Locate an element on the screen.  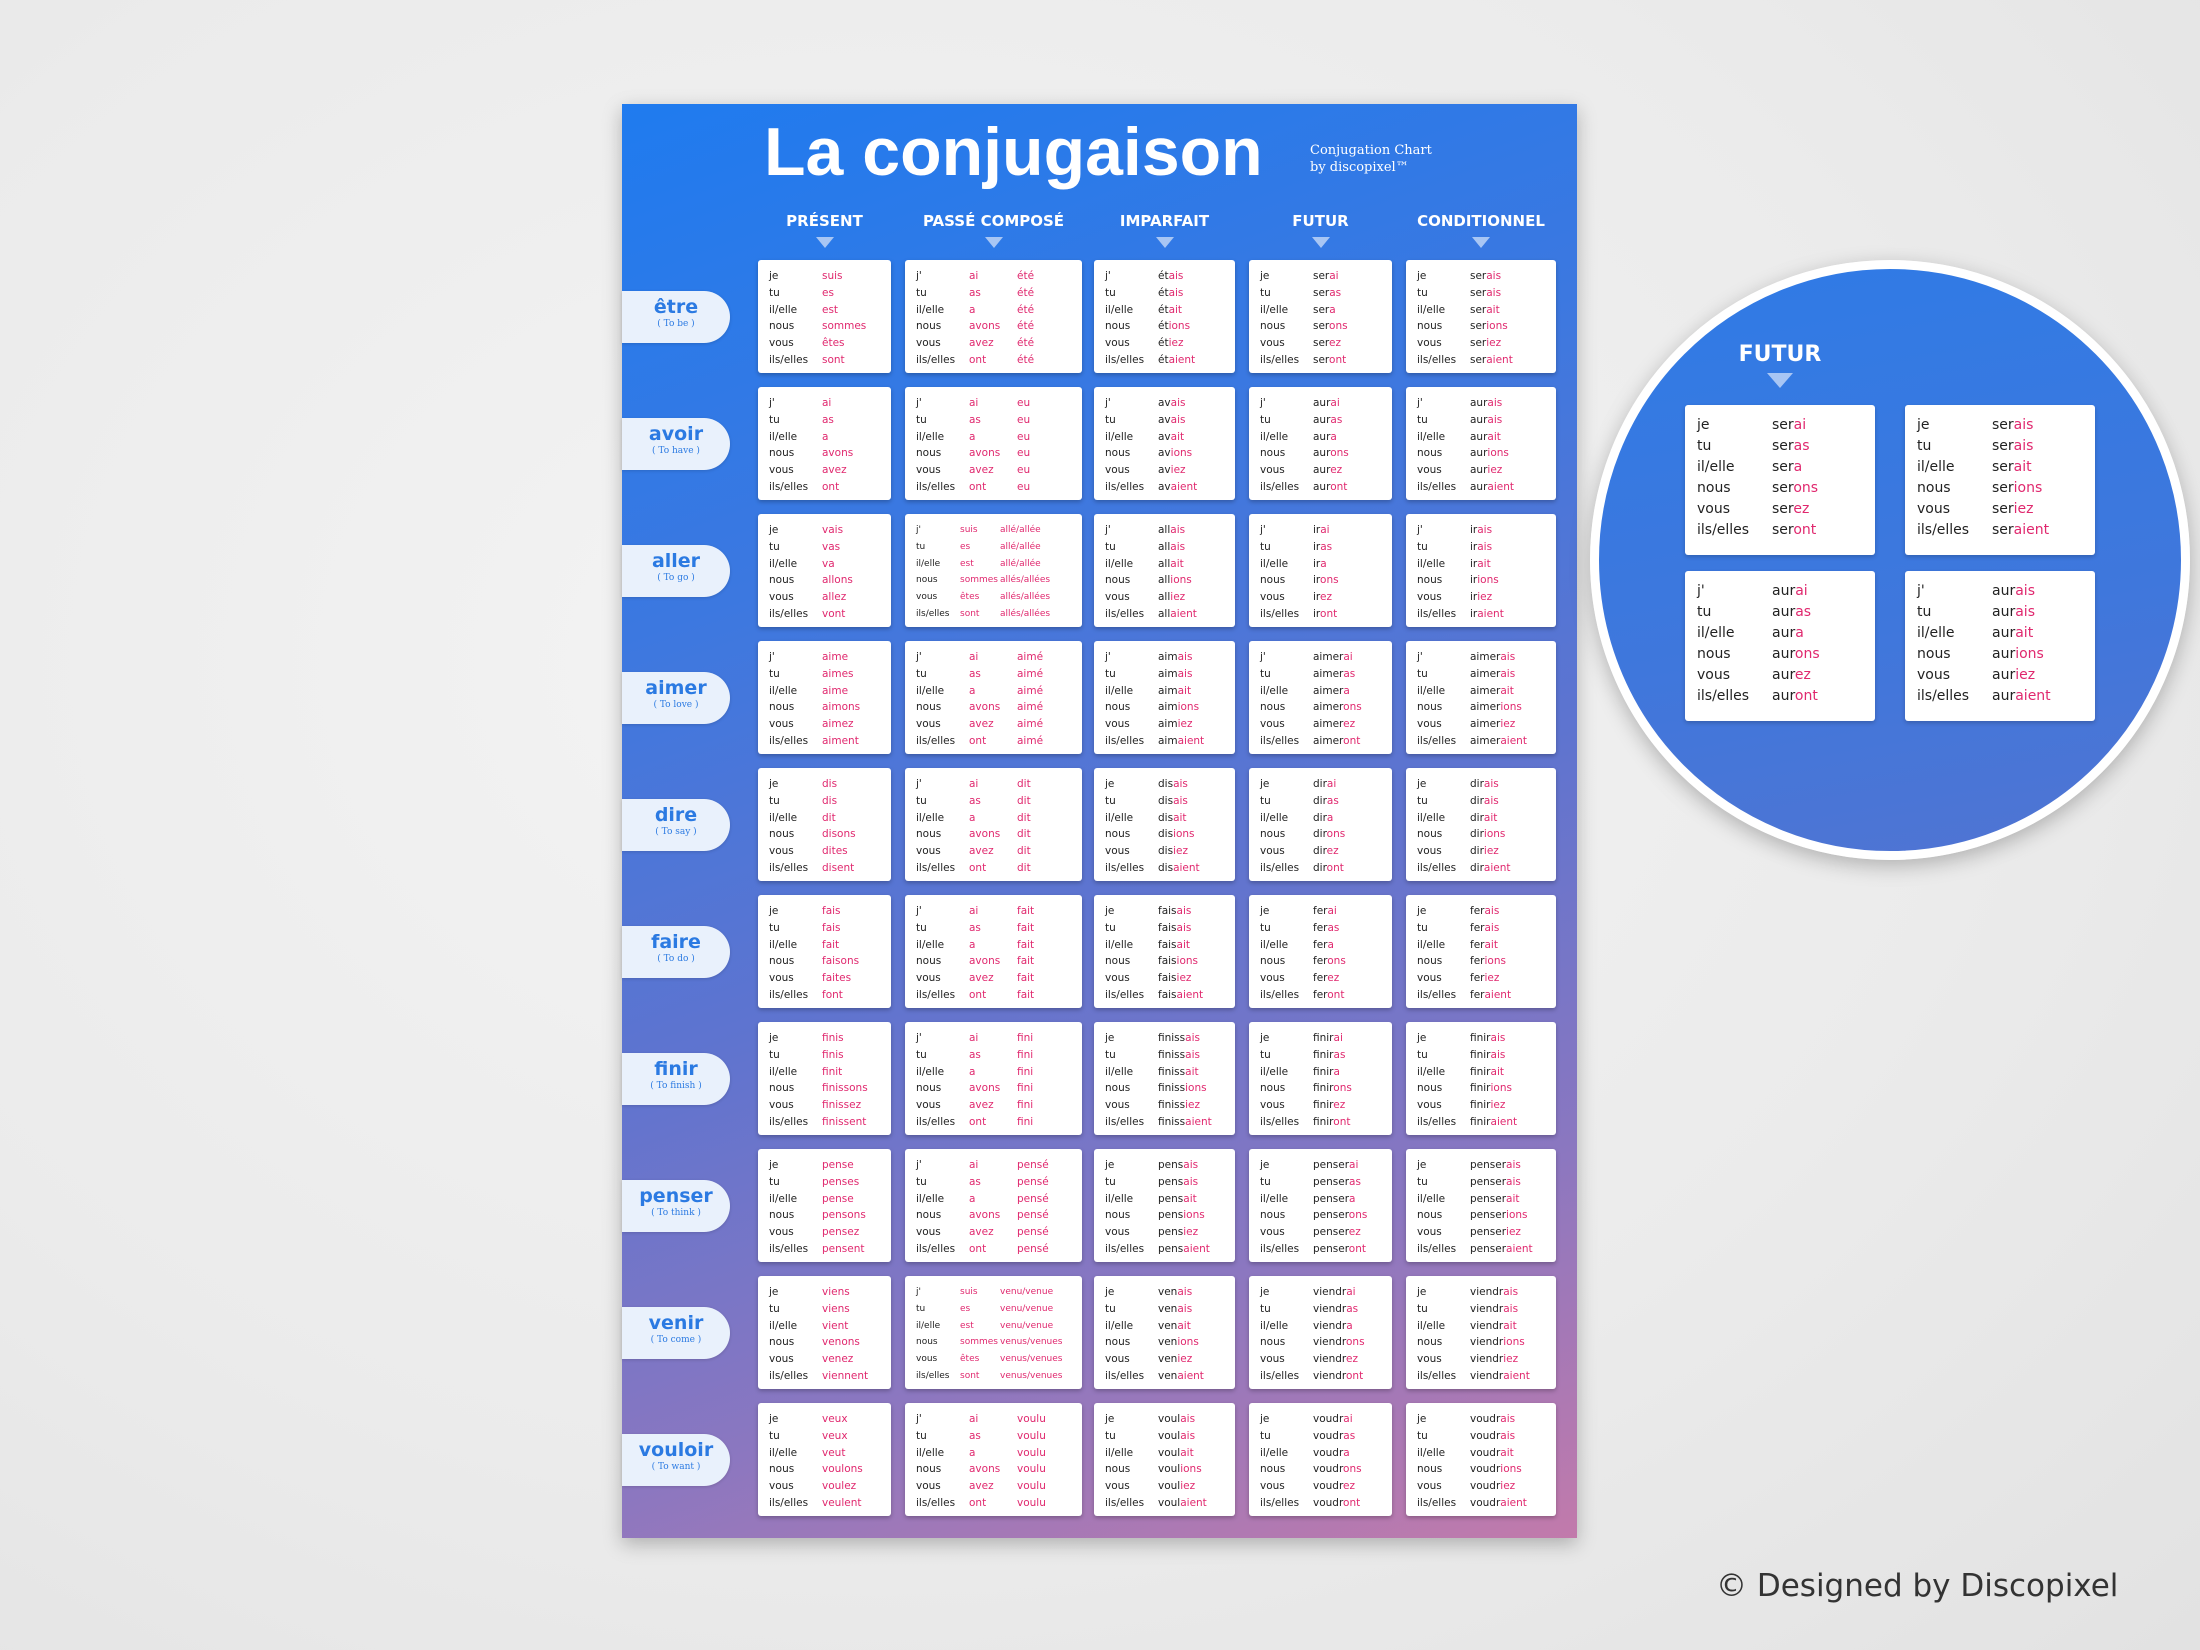
conjugation-row: nous venions is located at coordinates (1170, 1342).